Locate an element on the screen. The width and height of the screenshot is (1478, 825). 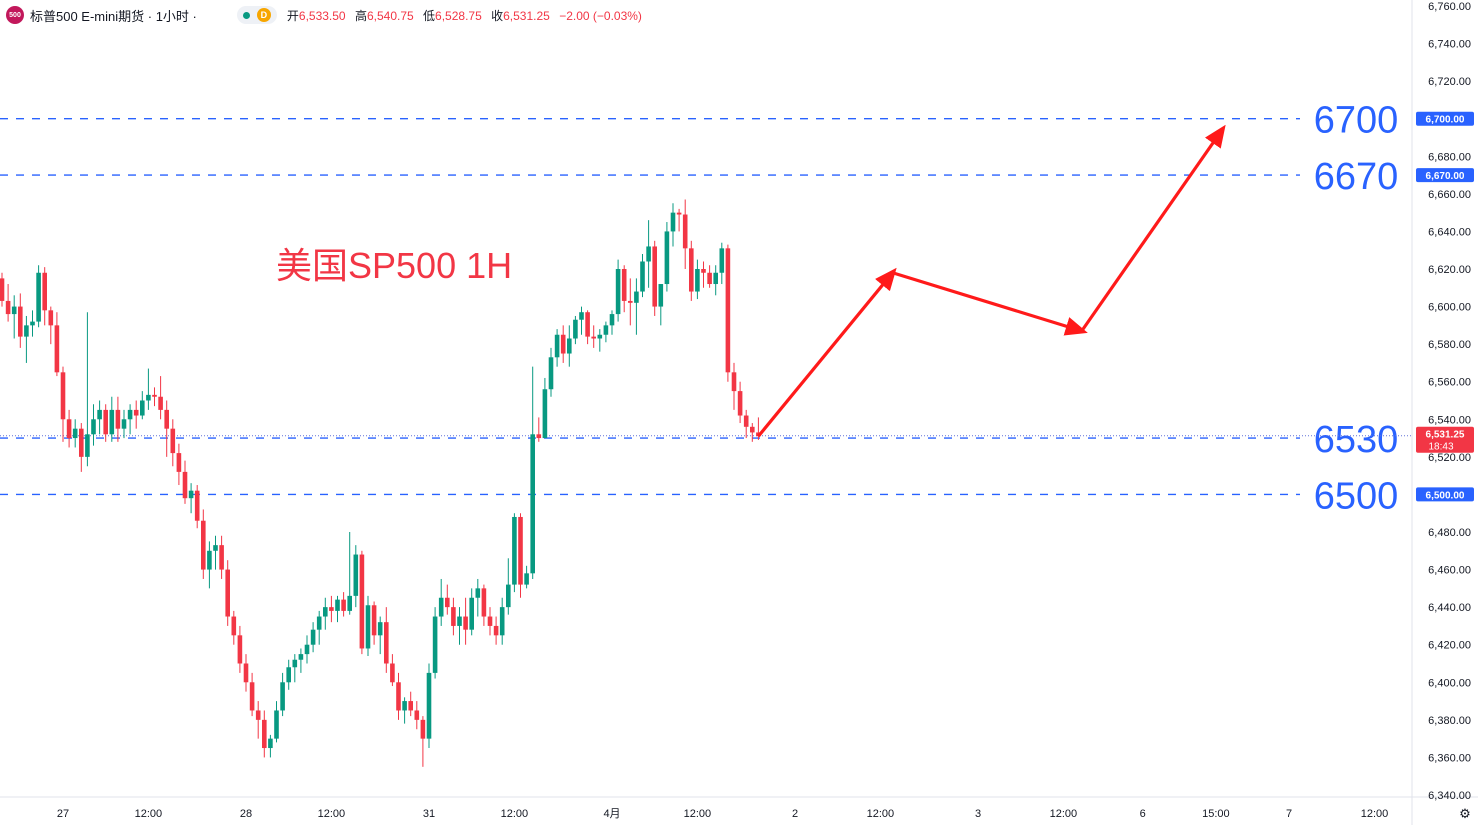
y-tick-label: 6,480.00 is located at coordinates (1449, 533).